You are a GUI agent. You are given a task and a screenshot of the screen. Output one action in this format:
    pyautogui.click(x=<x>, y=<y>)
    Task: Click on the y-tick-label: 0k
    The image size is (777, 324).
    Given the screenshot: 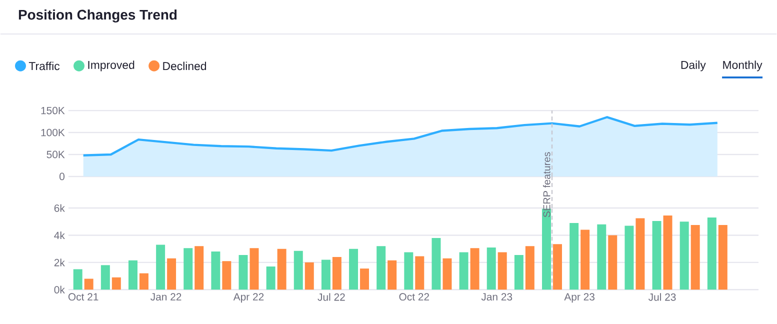 What is the action you would take?
    pyautogui.click(x=59, y=290)
    